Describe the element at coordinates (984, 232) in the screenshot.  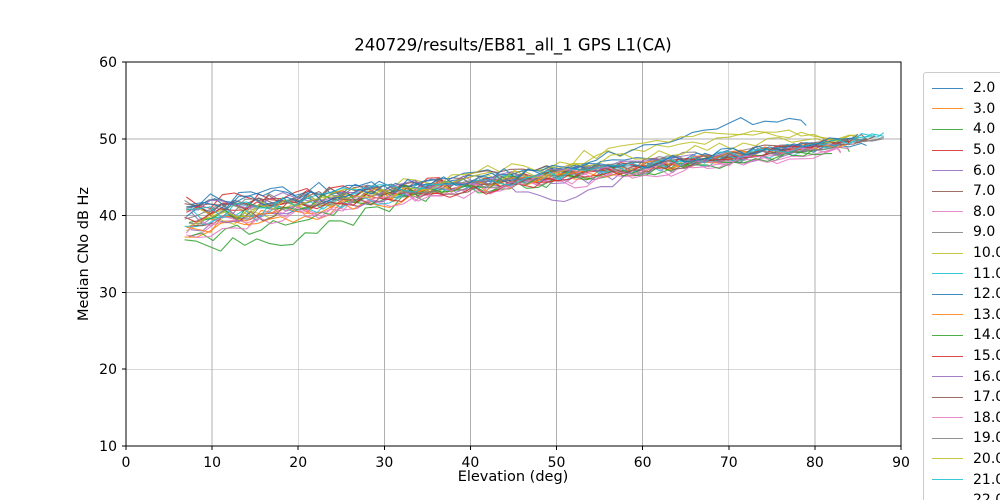
I see `legend-label: 9.0` at that location.